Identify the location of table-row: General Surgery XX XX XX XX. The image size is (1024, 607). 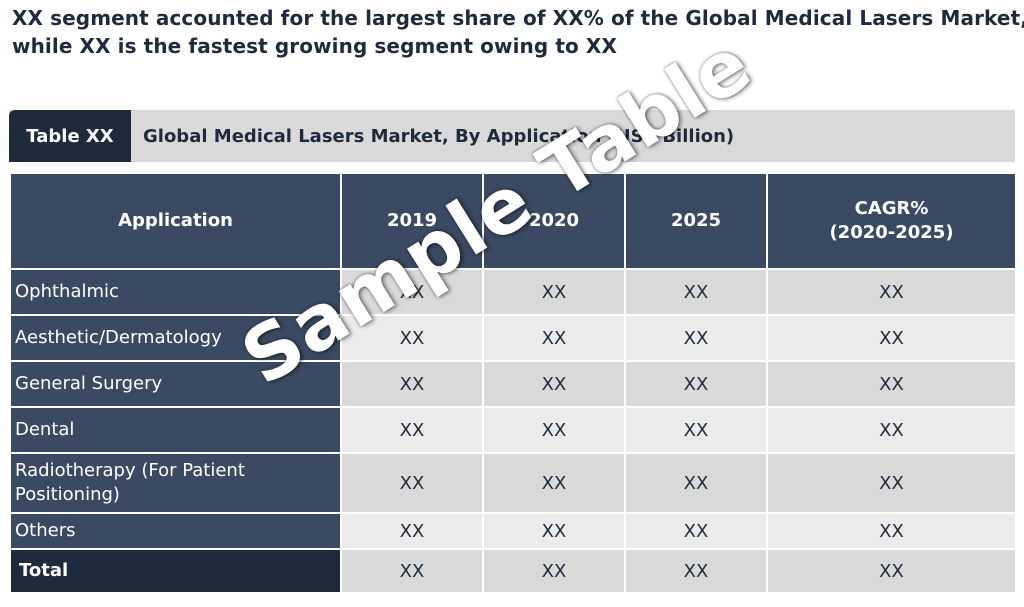
(513, 384).